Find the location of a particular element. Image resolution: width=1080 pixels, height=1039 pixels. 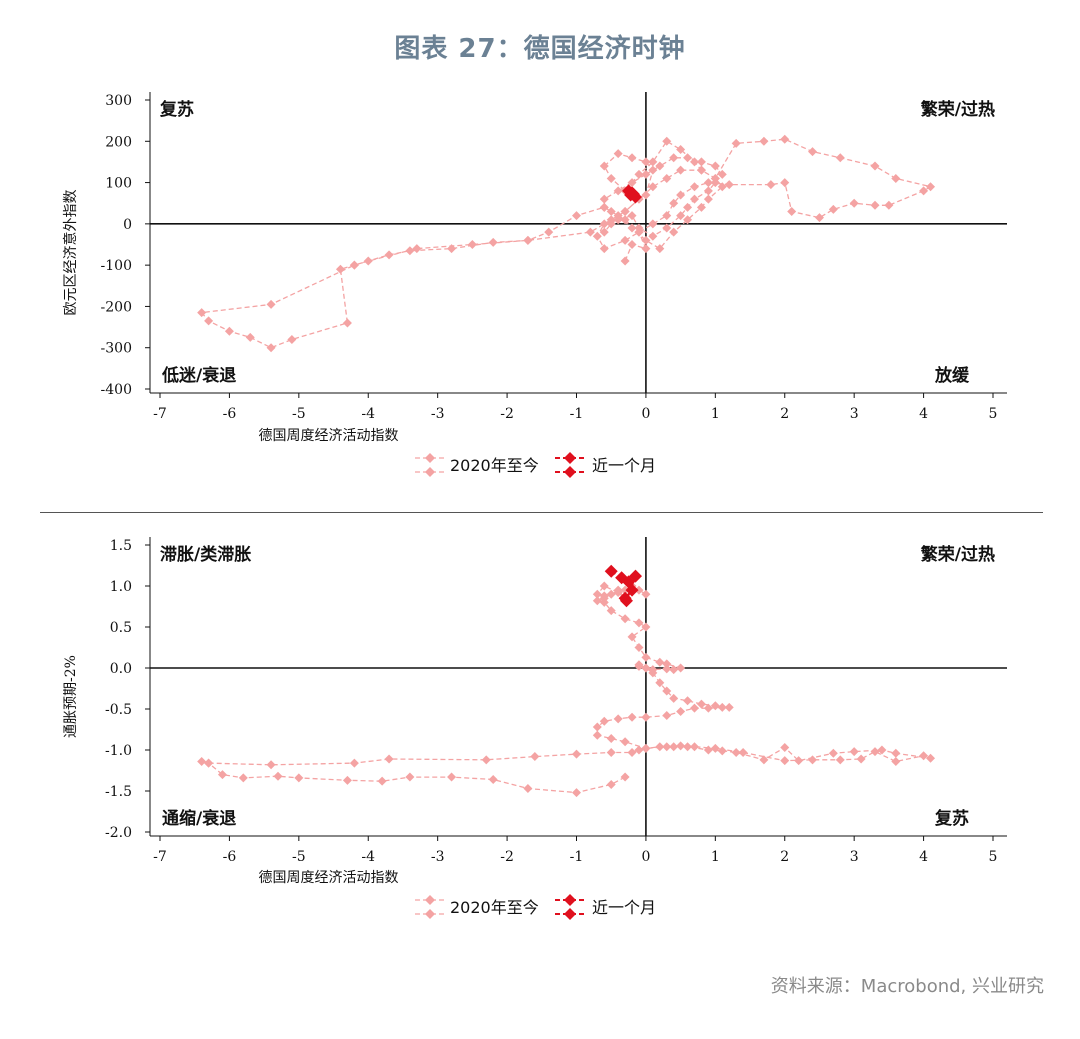

source-note: 资料来源：Macrobond, 兴业研究 is located at coordinates (907, 986).